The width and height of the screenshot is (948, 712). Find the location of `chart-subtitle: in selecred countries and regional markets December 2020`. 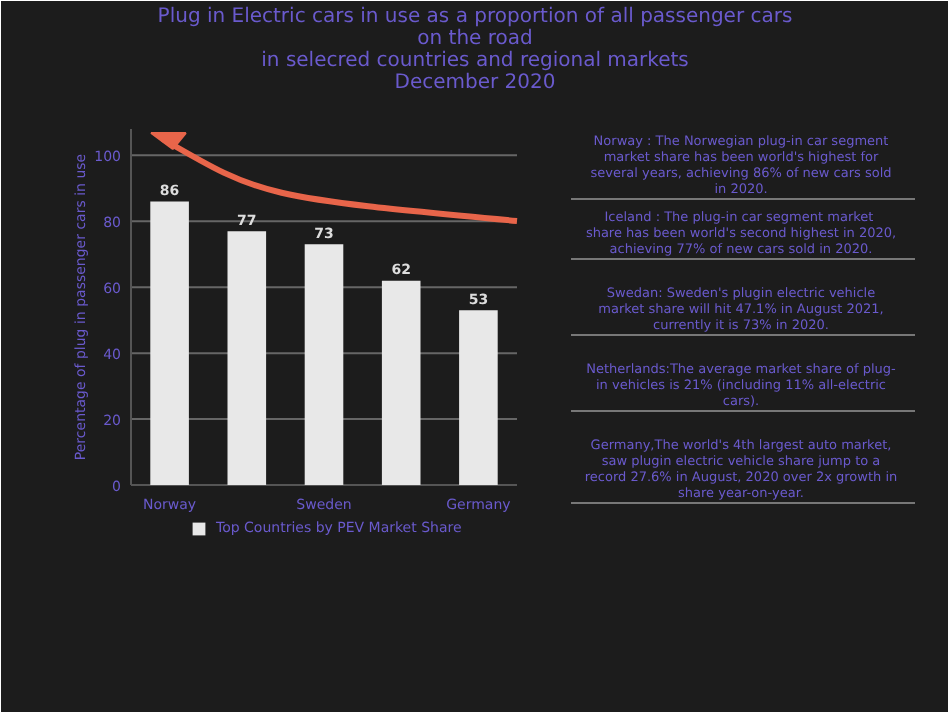

chart-subtitle: in selecred countries and regional markets December 2020 is located at coordinates (475, 72).